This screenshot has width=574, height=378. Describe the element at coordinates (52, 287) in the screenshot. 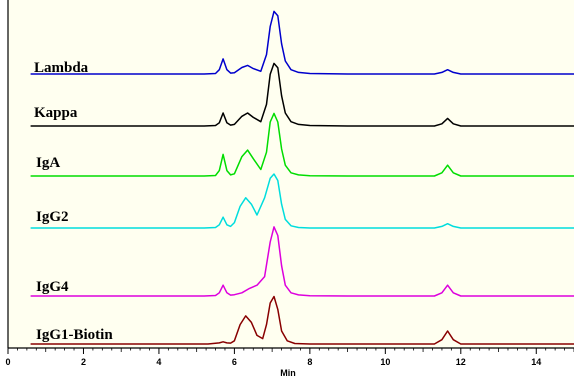

I see `series-label-igg4: IgG4` at that location.